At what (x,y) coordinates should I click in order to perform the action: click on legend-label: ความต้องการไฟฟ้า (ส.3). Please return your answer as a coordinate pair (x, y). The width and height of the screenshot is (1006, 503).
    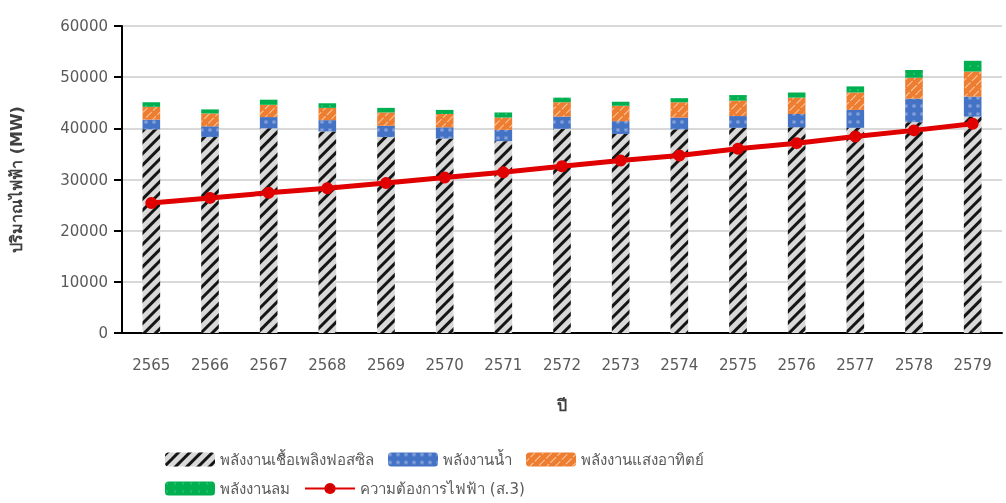
    Looking at the image, I should click on (442, 488).